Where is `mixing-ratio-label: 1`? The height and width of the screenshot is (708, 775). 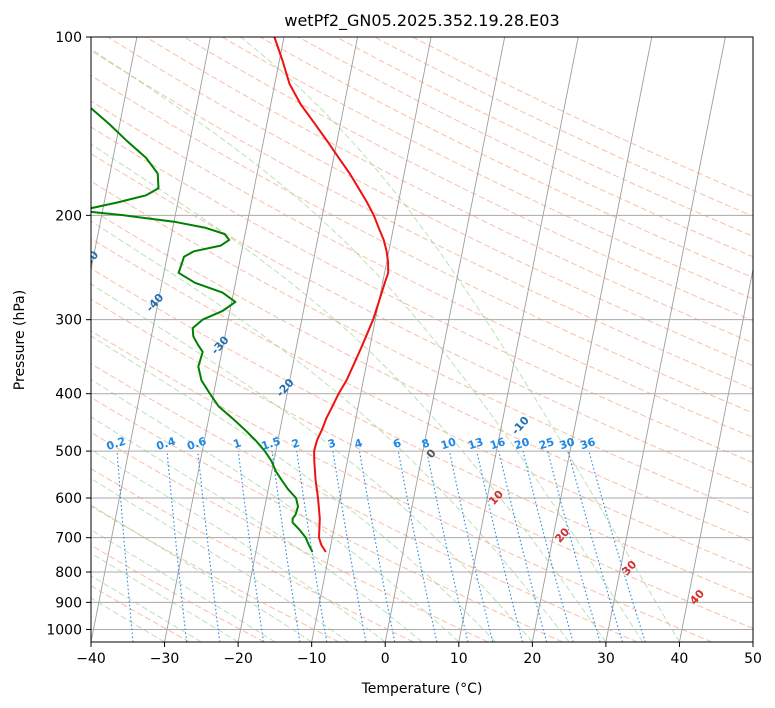
mixing-ratio-label: 1 is located at coordinates (237, 443).